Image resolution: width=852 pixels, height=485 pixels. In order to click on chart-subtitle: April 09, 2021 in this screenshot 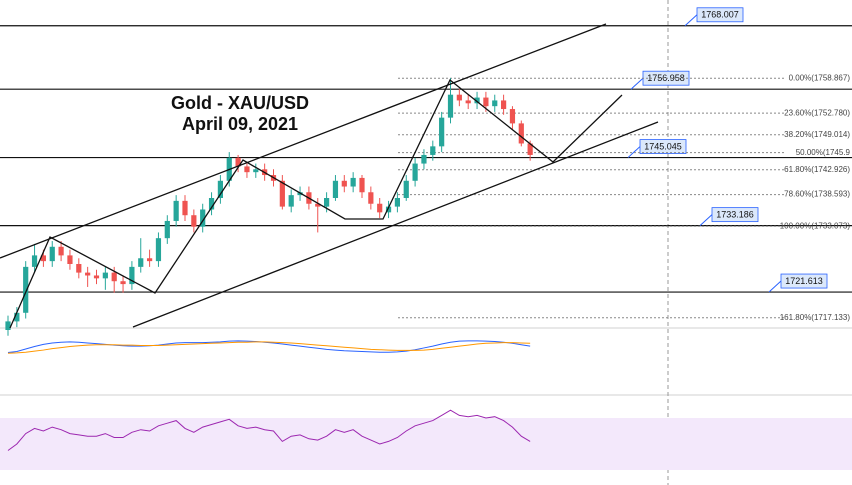, I will do `click(240, 124)`.